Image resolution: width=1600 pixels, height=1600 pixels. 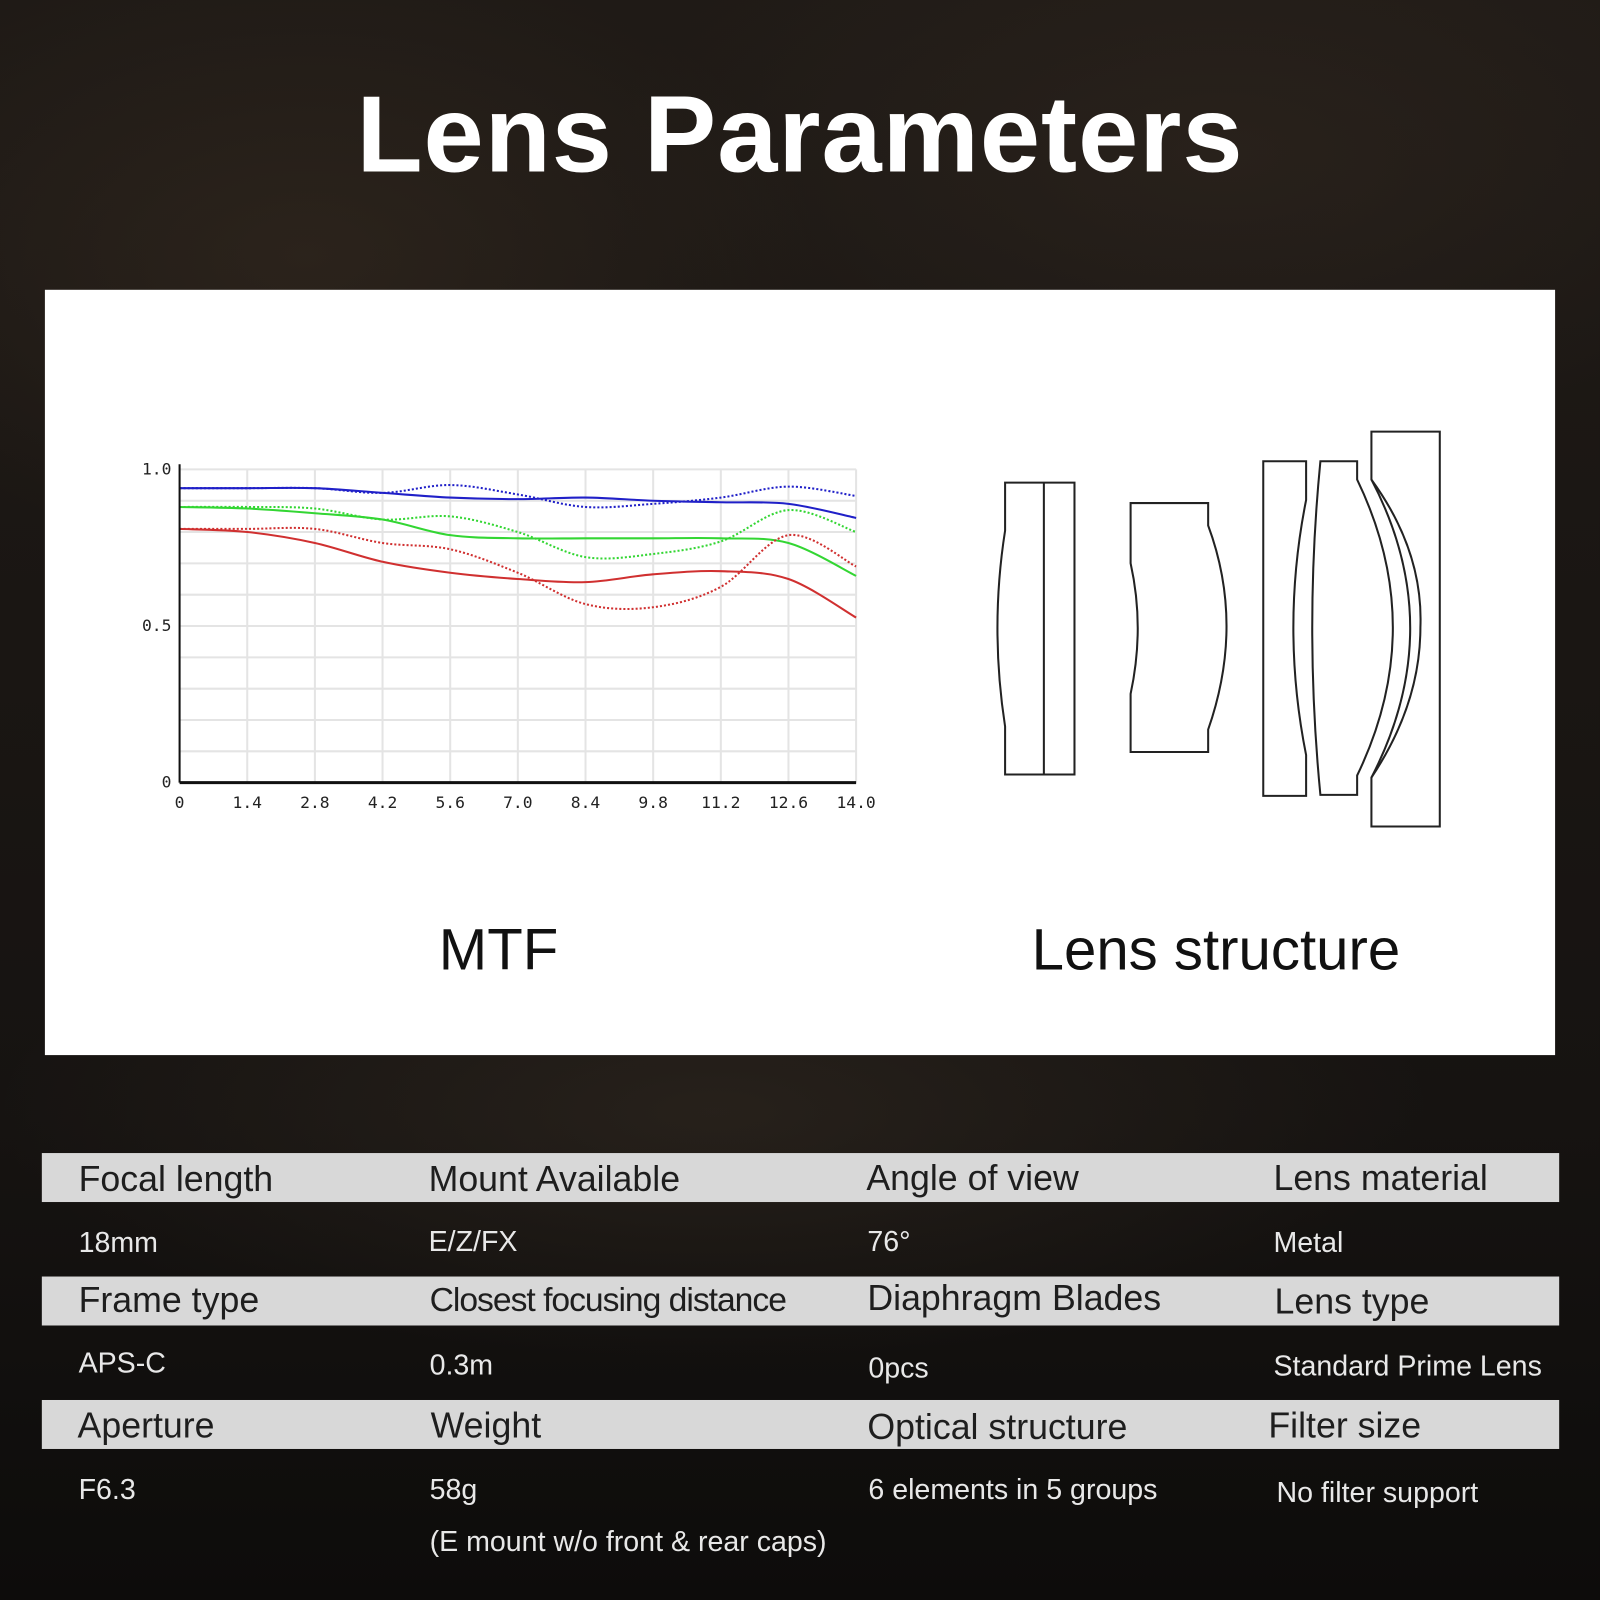 I want to click on spec-note: (E mount w/o front & rear caps), so click(x=628, y=1541).